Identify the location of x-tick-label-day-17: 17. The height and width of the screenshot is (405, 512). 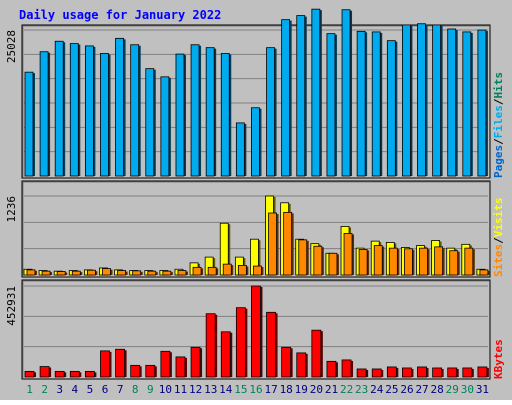
(270, 389).